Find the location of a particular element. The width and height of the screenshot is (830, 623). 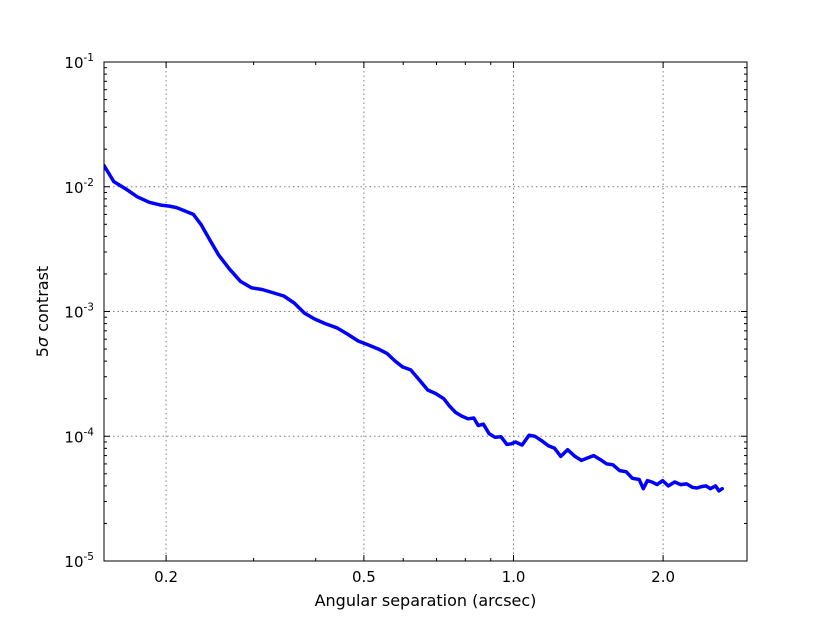

y-axis-label-suffix: contrast is located at coordinates (42, 301).